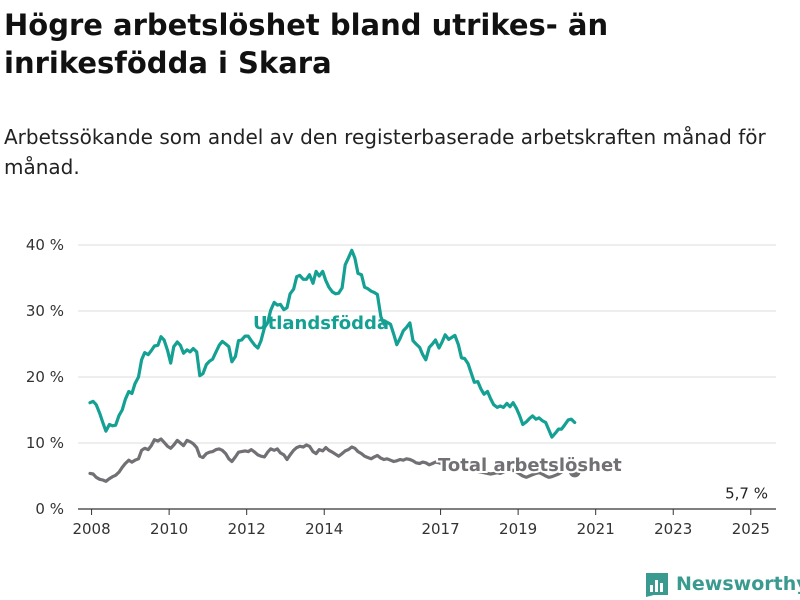 The width and height of the screenshot is (800, 600). I want to click on series-label-utlandsfodda: Utlandsfödda, so click(321, 323).